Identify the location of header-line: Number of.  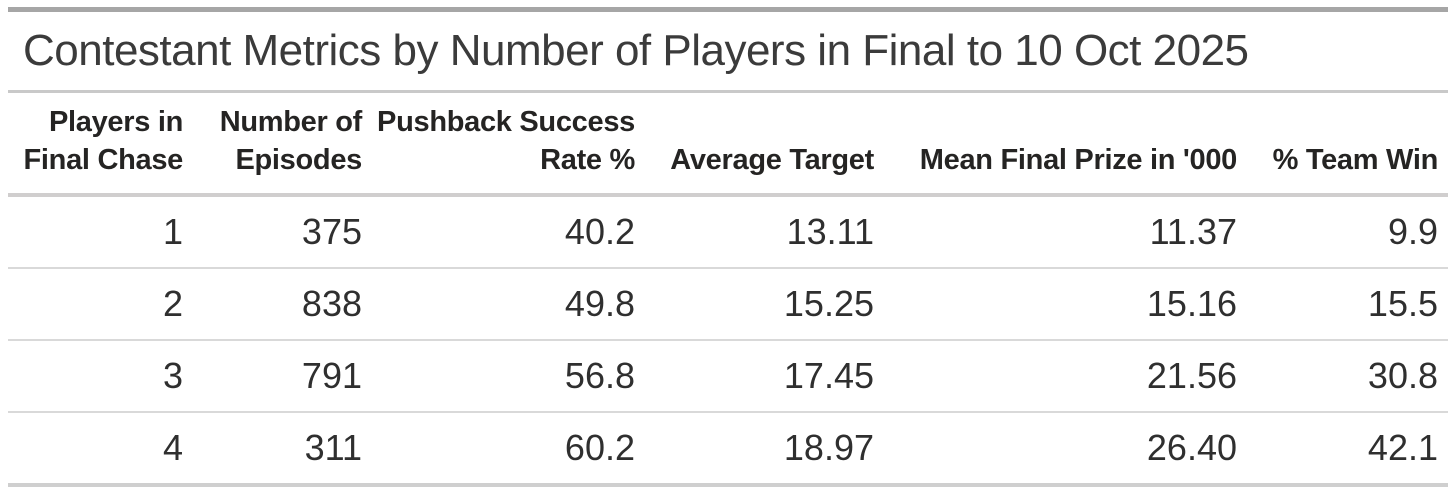
(291, 122).